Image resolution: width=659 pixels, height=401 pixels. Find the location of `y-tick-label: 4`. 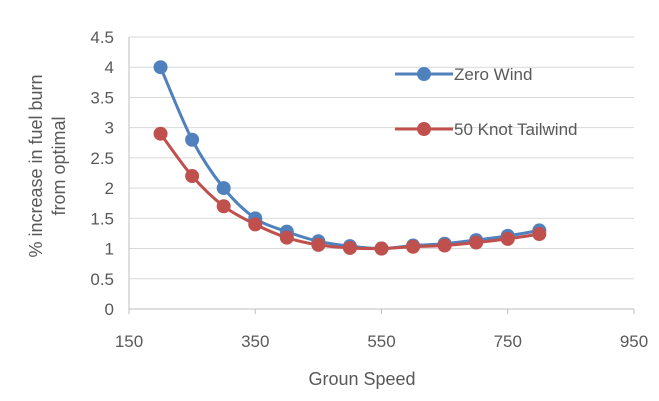

y-tick-label: 4 is located at coordinates (109, 67).